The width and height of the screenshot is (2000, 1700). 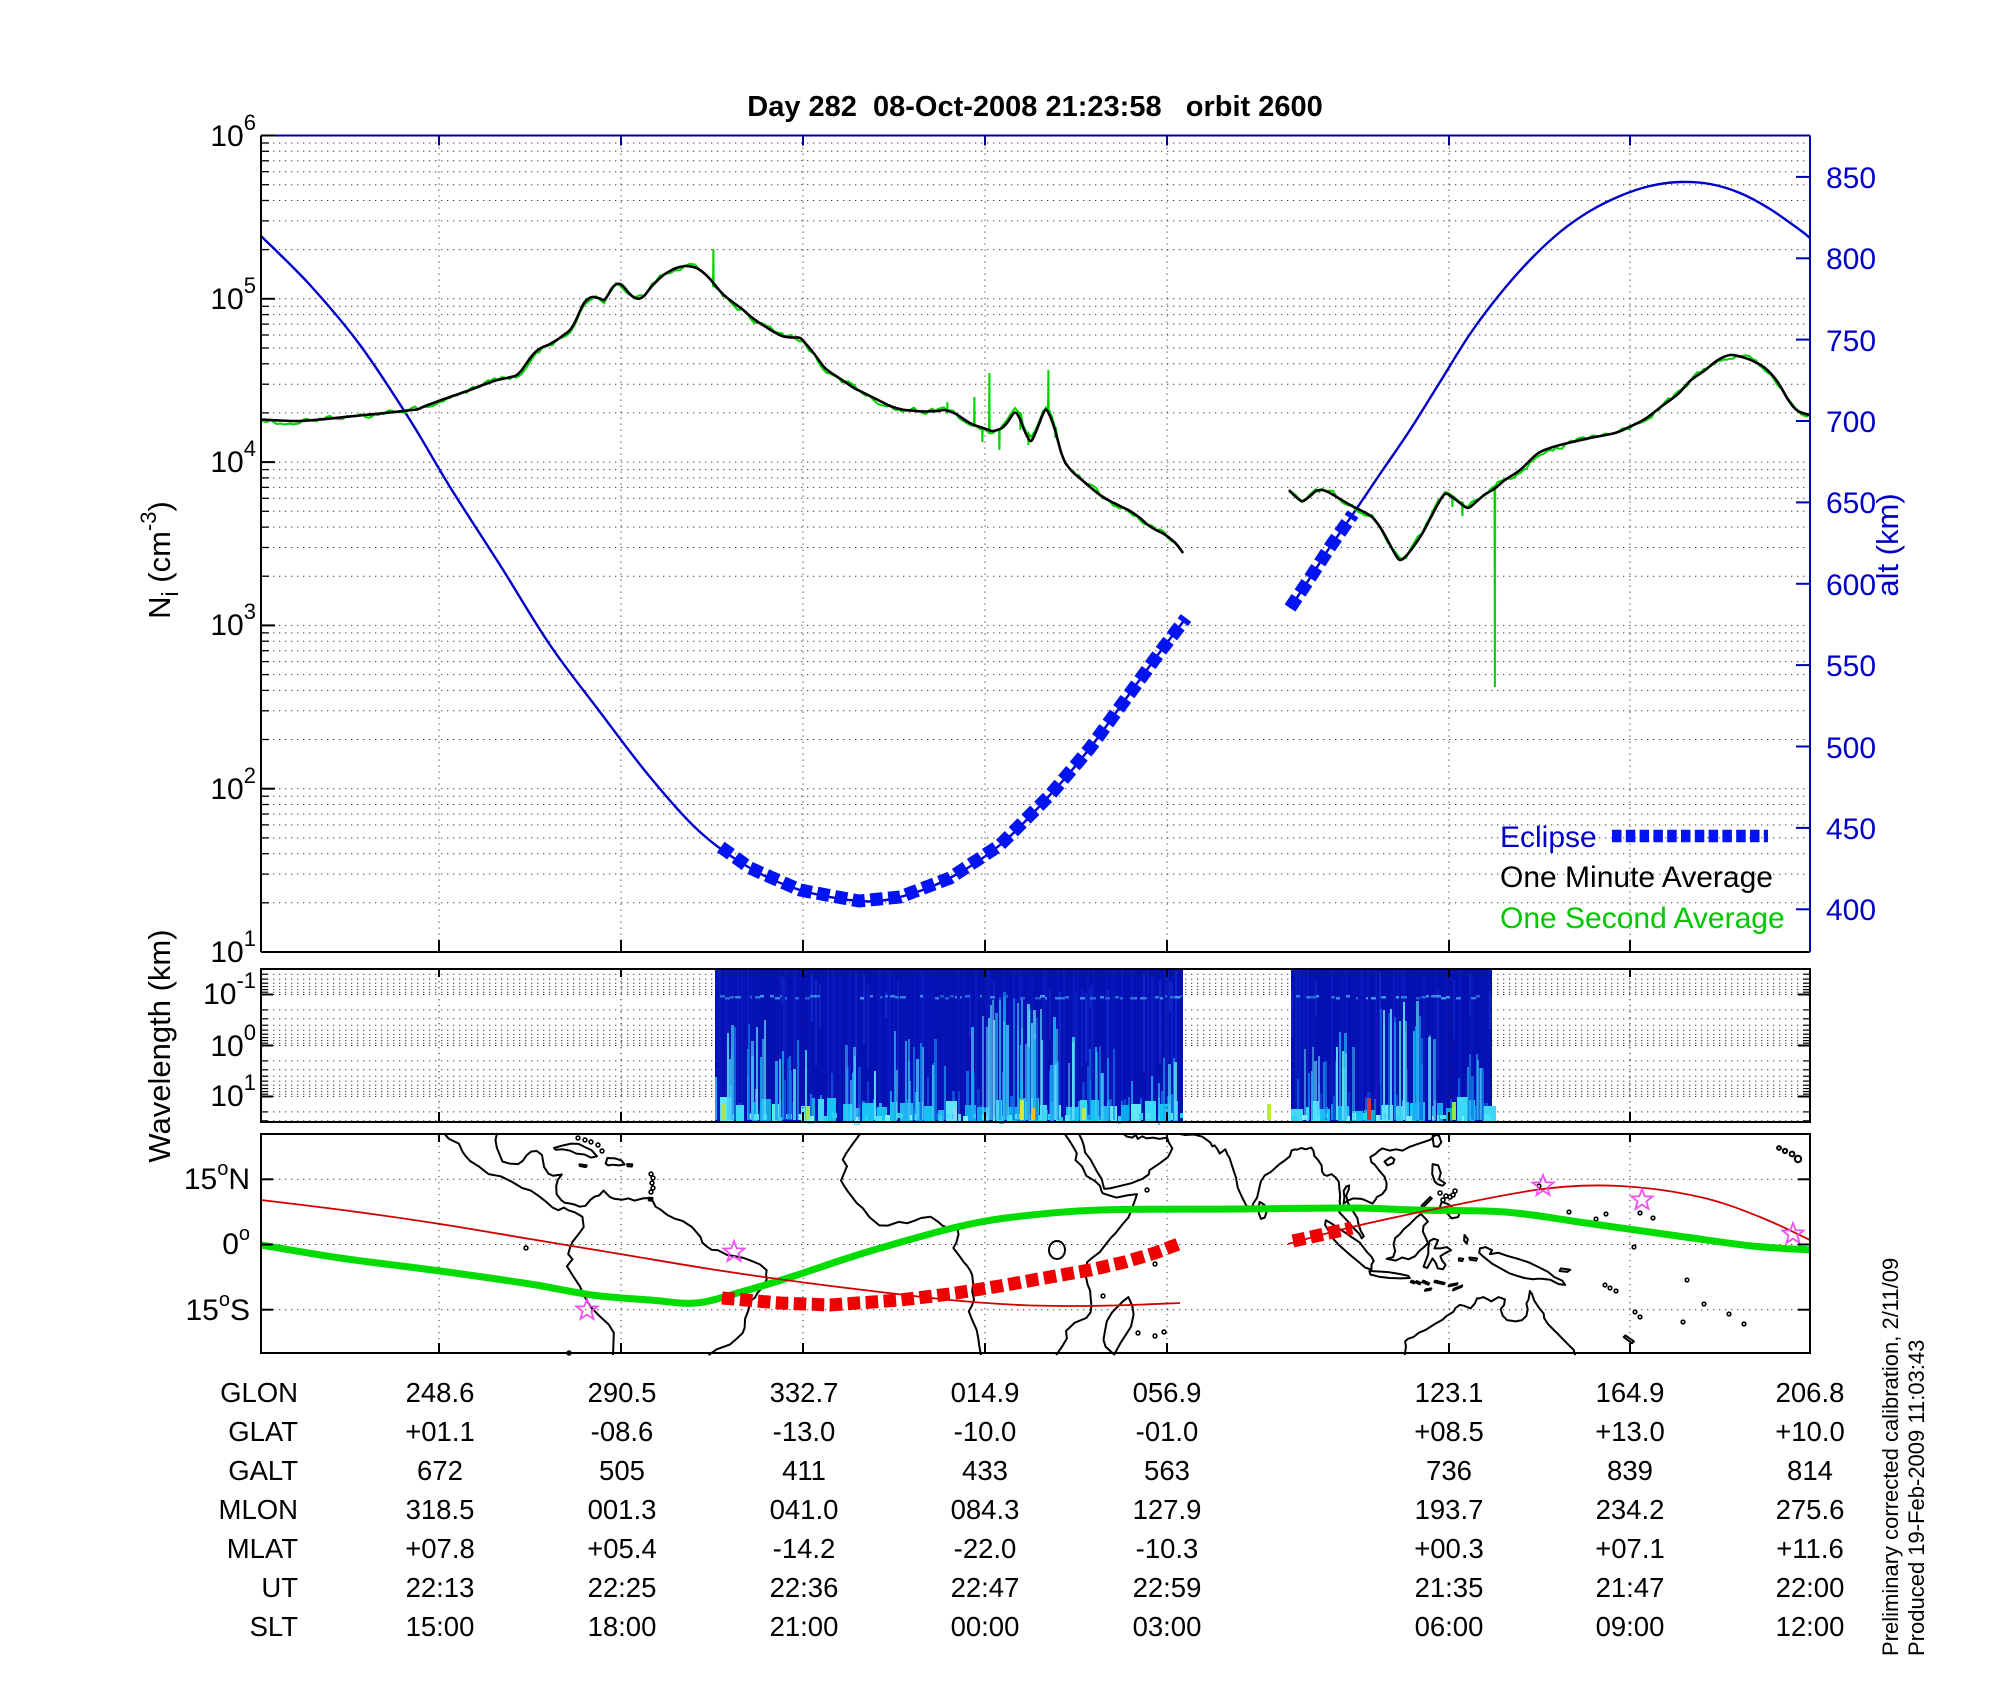 What do you see at coordinates (217, 1308) in the screenshot?
I see `svg-text: 15oS` at bounding box center [217, 1308].